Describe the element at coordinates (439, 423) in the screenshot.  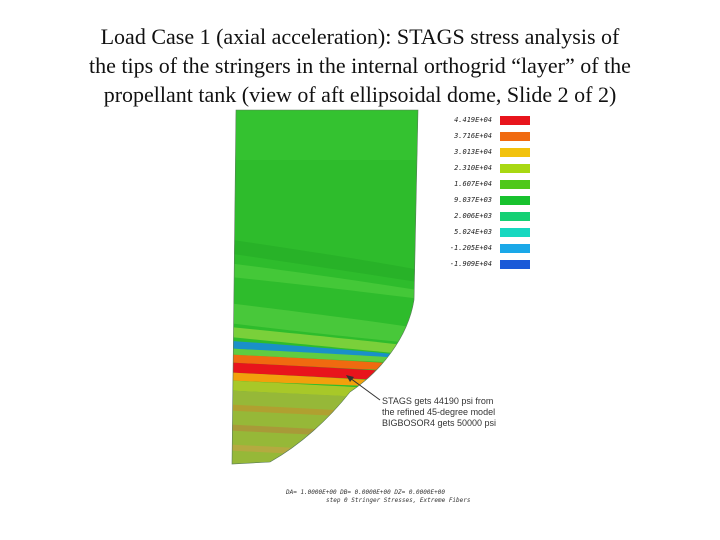
I see `callout-line-3: BIGBOSOR4 gets 50000 psi` at that location.